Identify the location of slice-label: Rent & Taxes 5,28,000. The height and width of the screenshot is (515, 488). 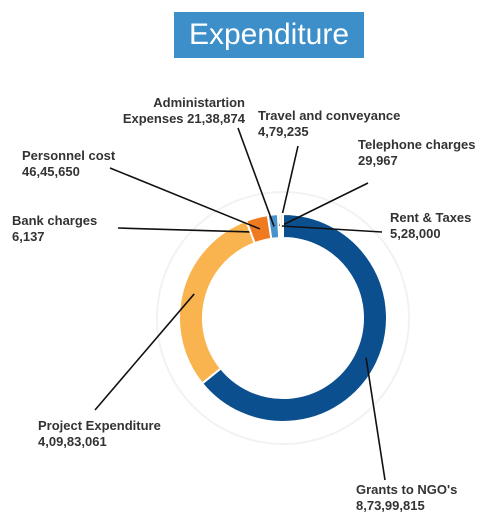
(430, 226).